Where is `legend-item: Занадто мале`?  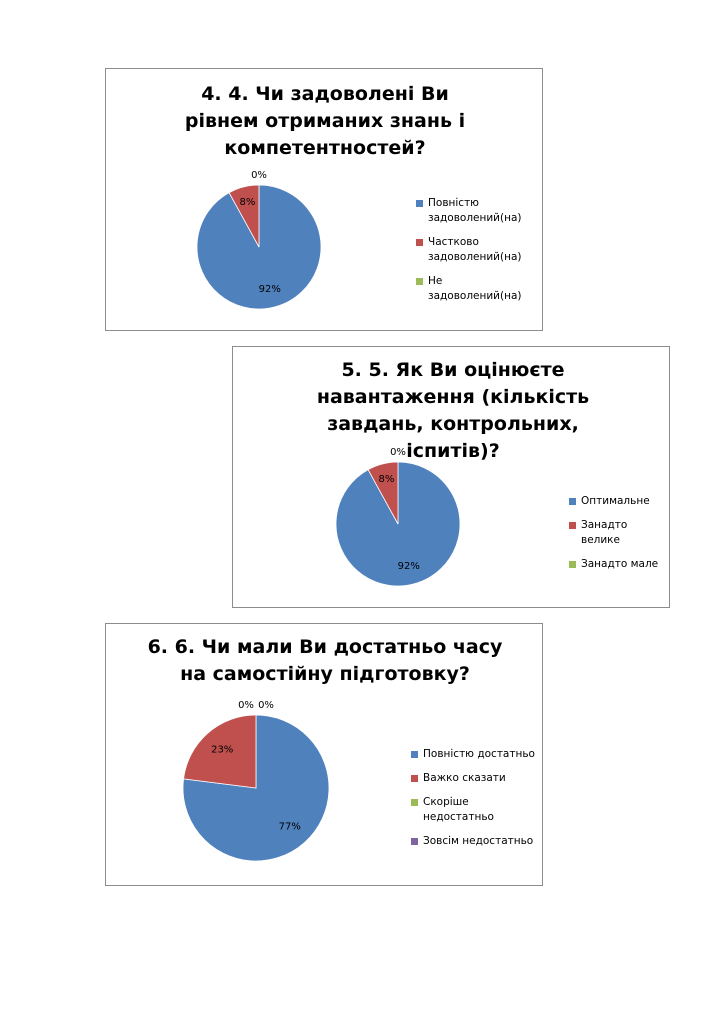
legend-item: Занадто мале is located at coordinates (619, 564).